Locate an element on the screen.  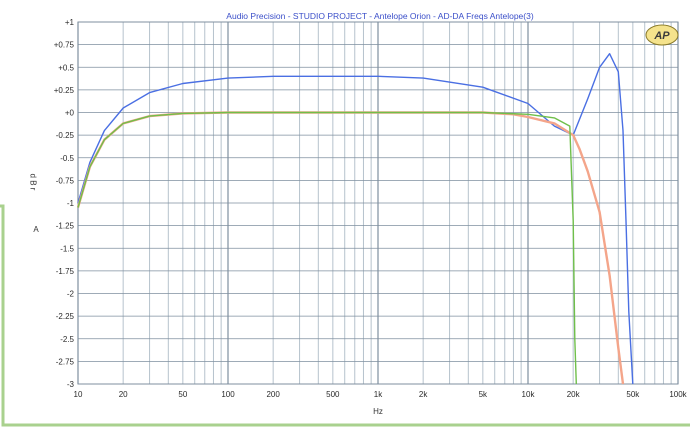
y-tick-label: -1.25 is located at coordinates (65, 226).